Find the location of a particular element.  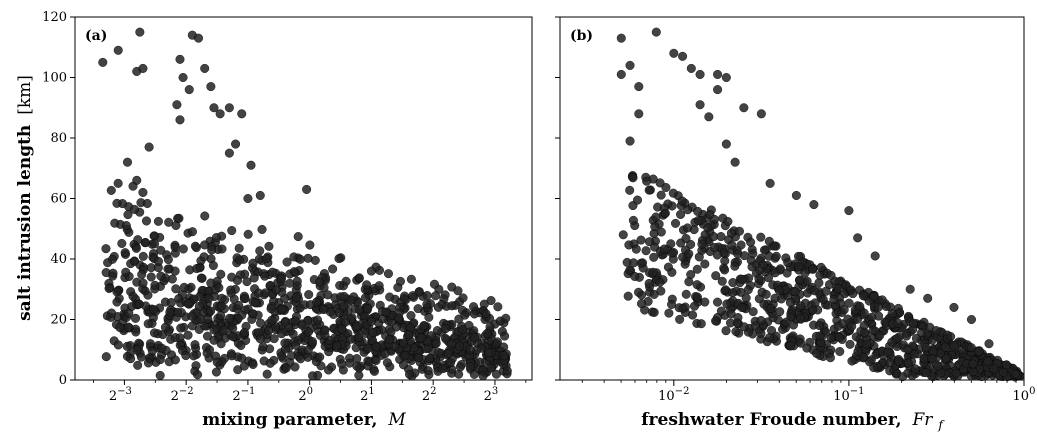

y-tick-label: 40 is located at coordinates (58, 259).